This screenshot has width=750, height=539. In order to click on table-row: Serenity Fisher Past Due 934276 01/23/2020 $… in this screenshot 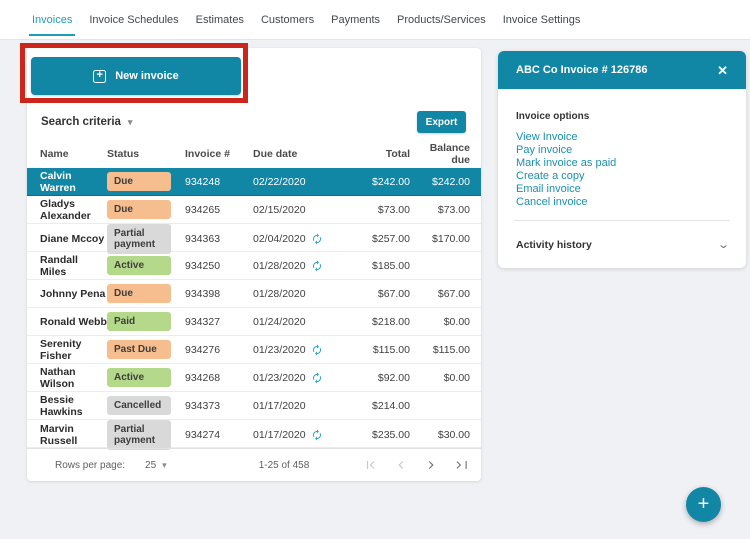, I will do `click(254, 350)`.